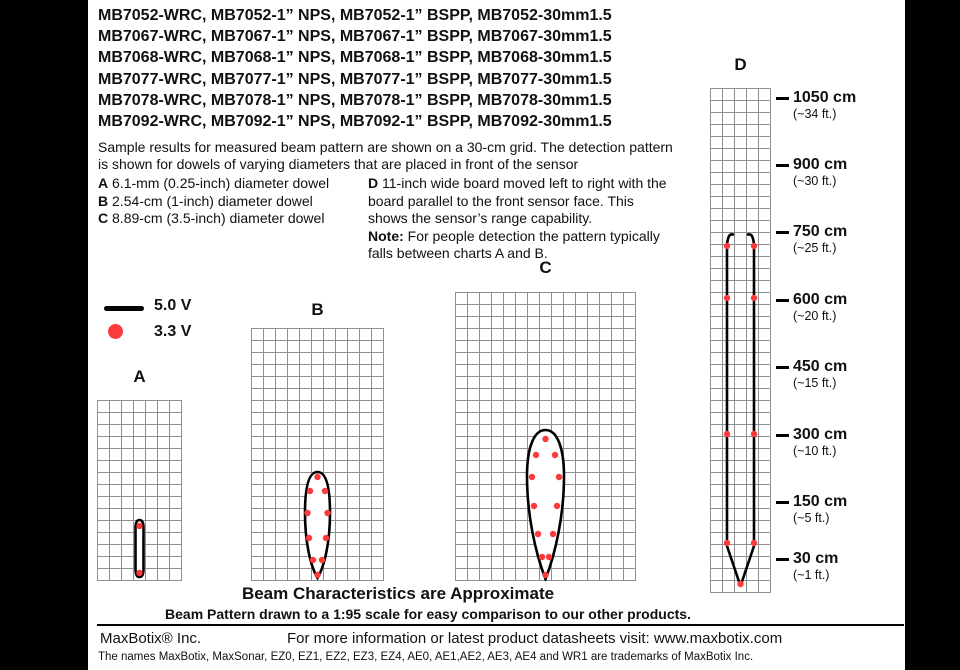 The height and width of the screenshot is (670, 960). I want to click on dowel-item-b: B 2.54-cm (1-inch) diameter dowel, so click(213, 202).